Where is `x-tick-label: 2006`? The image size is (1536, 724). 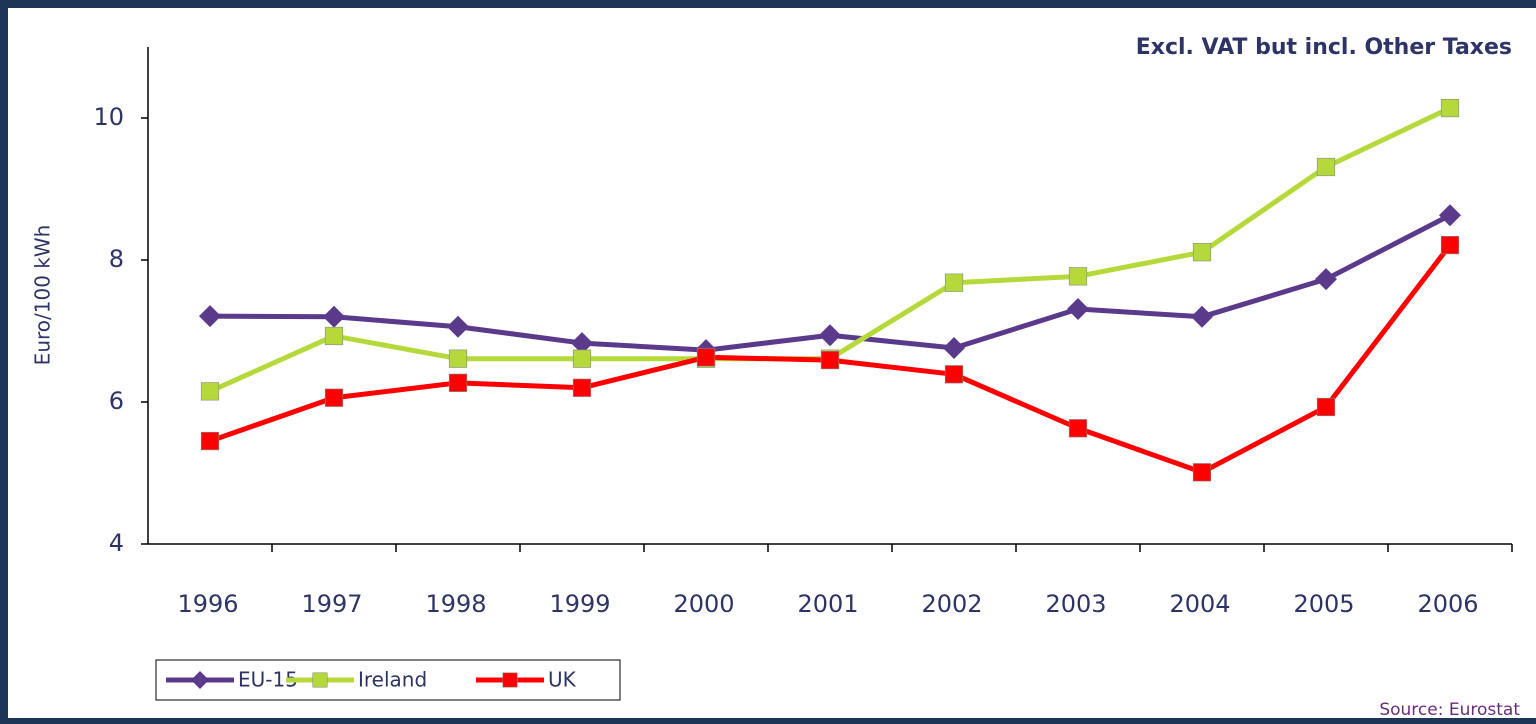 x-tick-label: 2006 is located at coordinates (1447, 604).